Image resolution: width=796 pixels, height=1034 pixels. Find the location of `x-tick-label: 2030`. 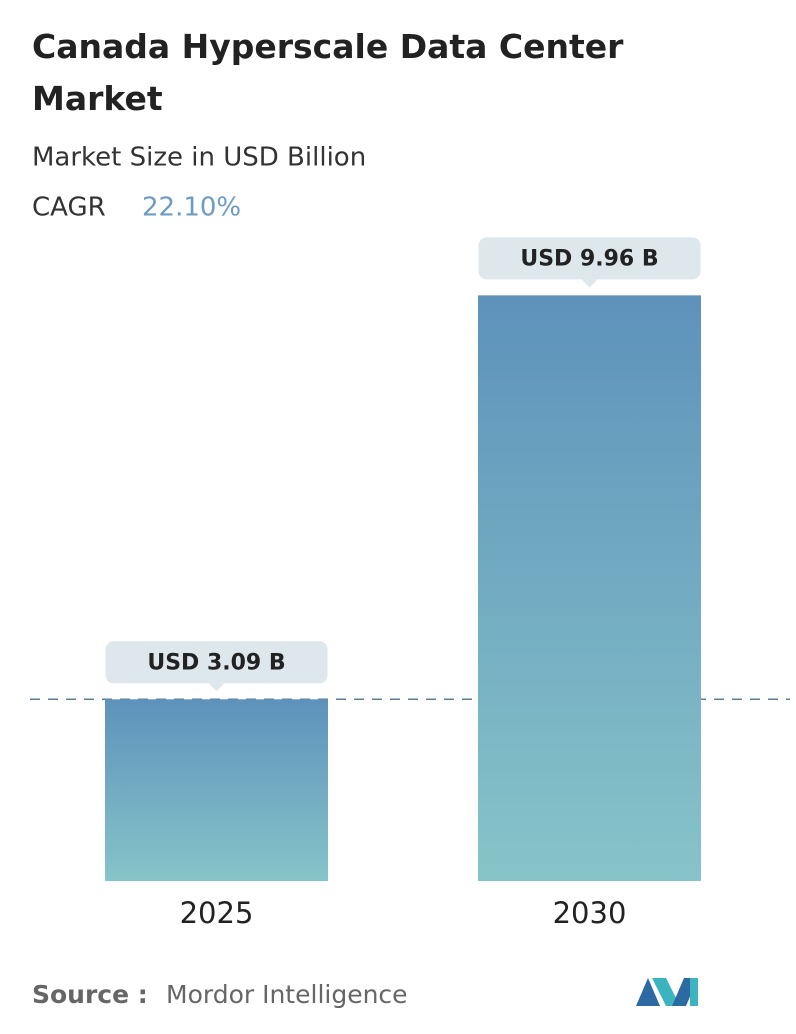

x-tick-label: 2030 is located at coordinates (590, 913).